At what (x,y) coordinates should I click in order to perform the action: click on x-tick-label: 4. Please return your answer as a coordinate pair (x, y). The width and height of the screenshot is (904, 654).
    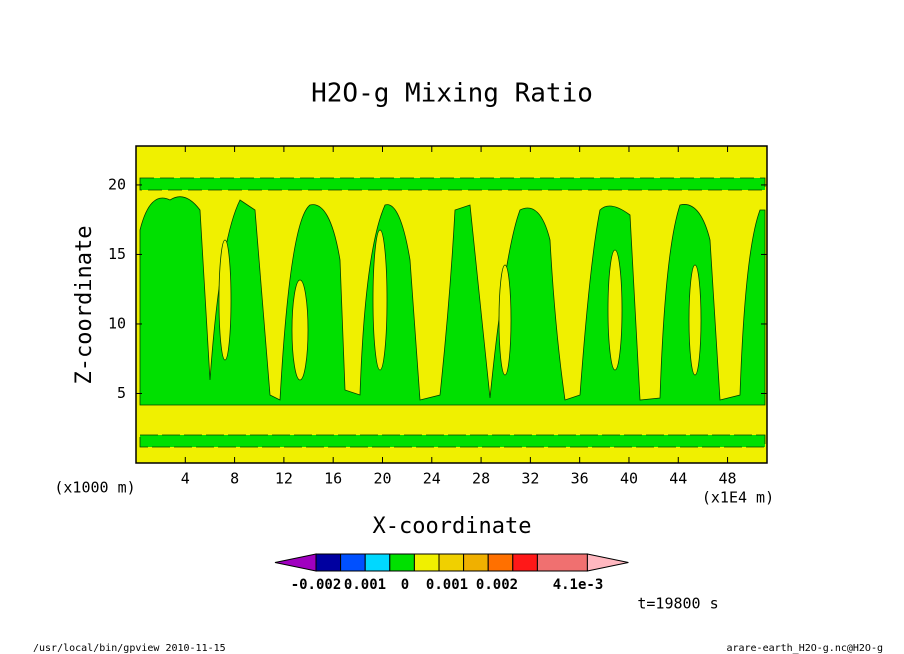
    Looking at the image, I should click on (185, 479).